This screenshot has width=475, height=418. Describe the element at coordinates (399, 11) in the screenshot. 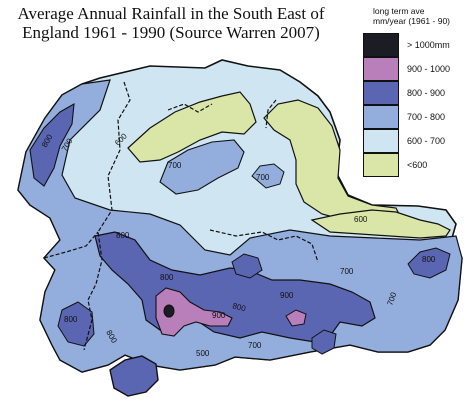

I see `legend-header-line-1: long term ave` at that location.